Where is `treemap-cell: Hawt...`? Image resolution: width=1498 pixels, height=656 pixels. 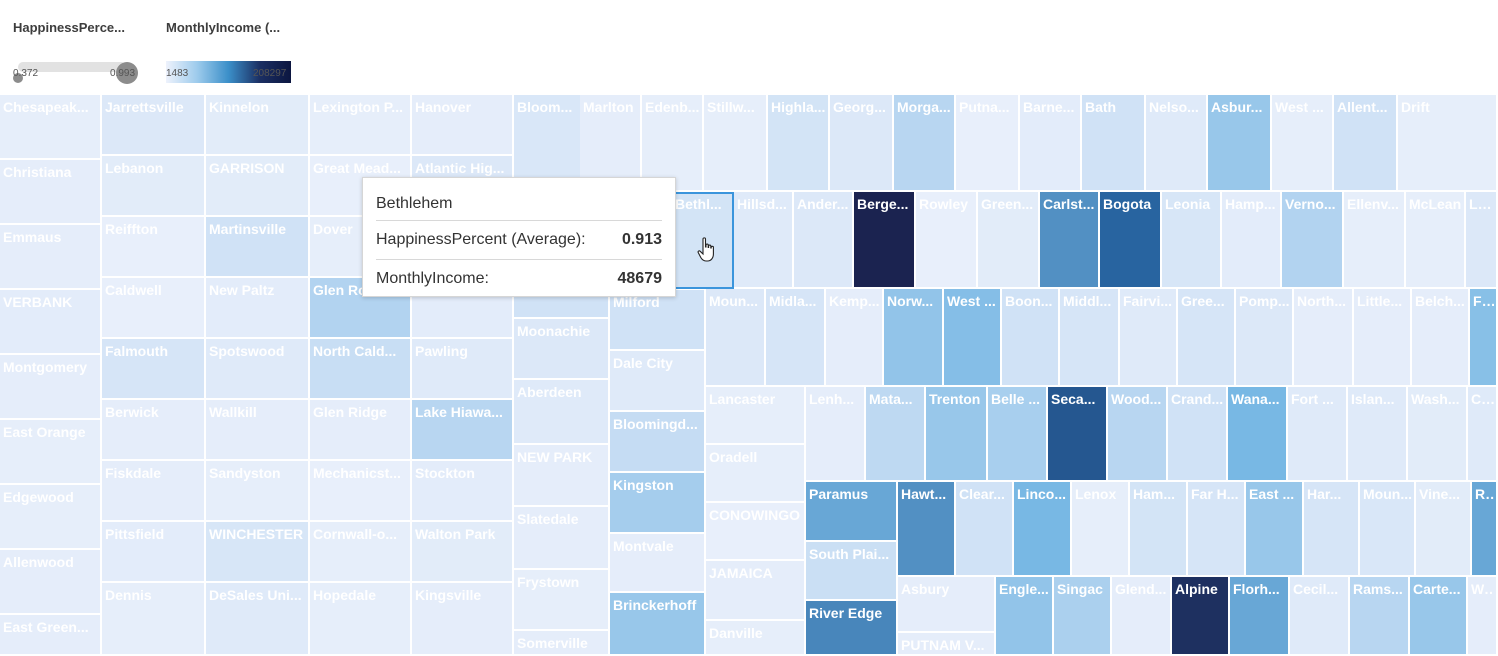
treemap-cell: Hawt... is located at coordinates (927, 529).